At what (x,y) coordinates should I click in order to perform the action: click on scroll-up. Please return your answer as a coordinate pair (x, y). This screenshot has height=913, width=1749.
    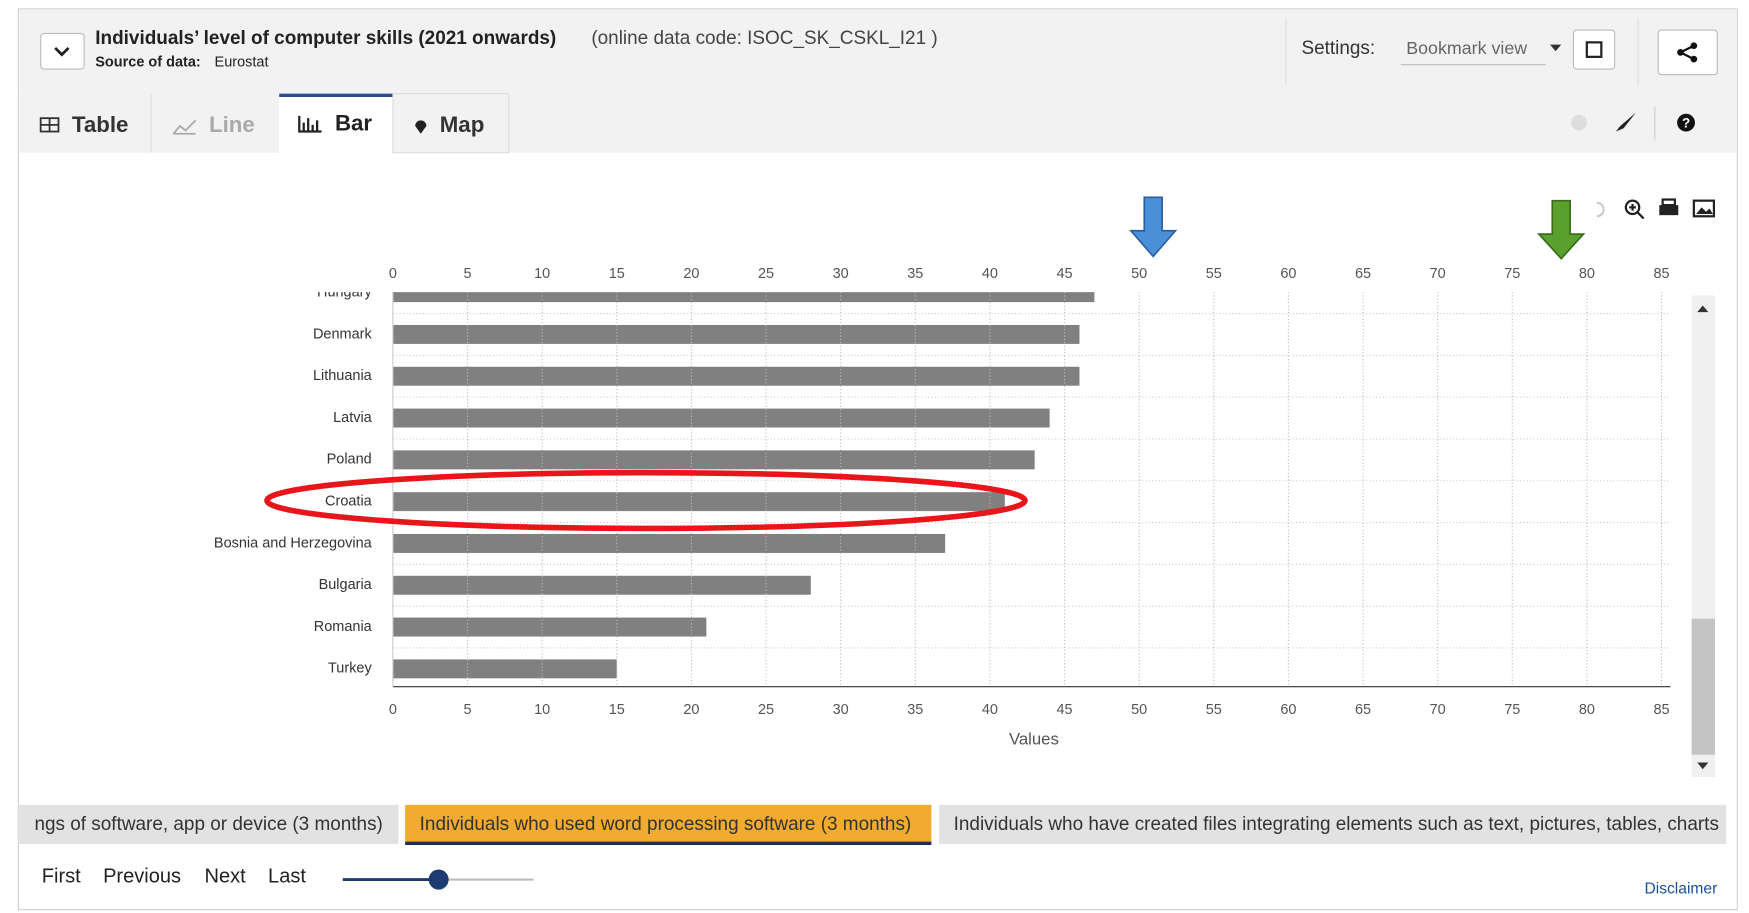
    Looking at the image, I should click on (1703, 309).